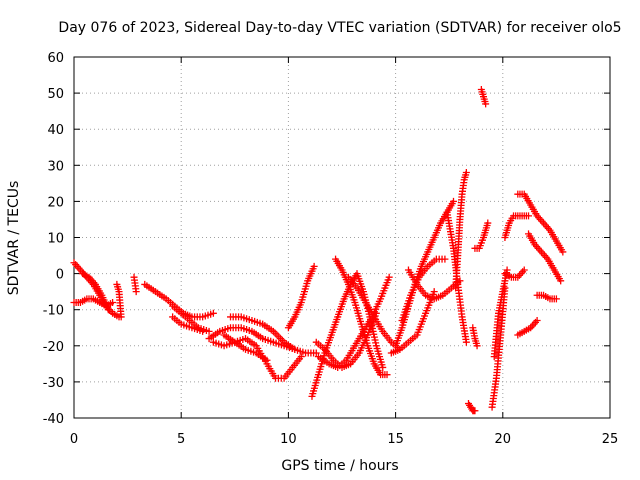 Image resolution: width=640 pixels, height=480 pixels. I want to click on x-axis-label: GPS time / hours, so click(339, 466).